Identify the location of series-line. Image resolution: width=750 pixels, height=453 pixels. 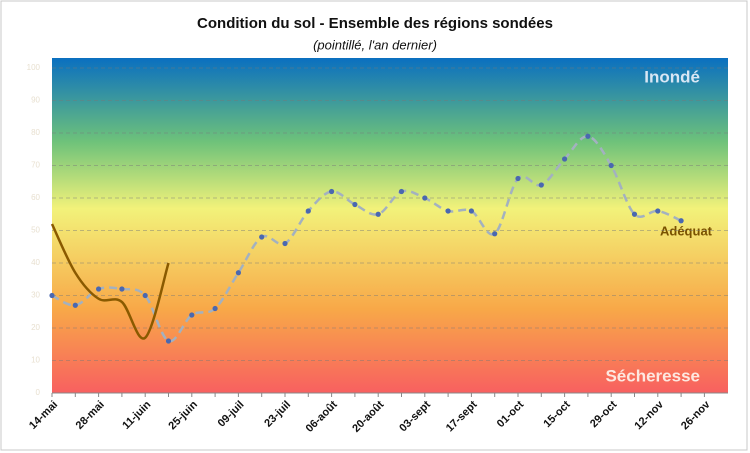
(110, 281).